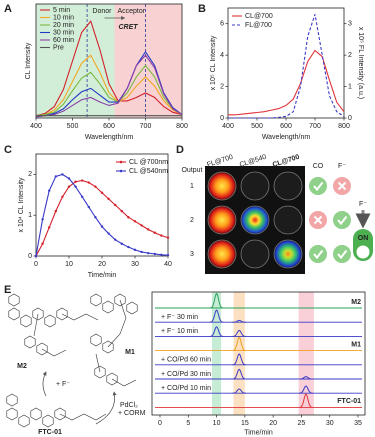 This screenshot has height=437, width=375. What do you see at coordinates (318, 254) in the screenshot?
I see `check-mark` at bounding box center [318, 254].